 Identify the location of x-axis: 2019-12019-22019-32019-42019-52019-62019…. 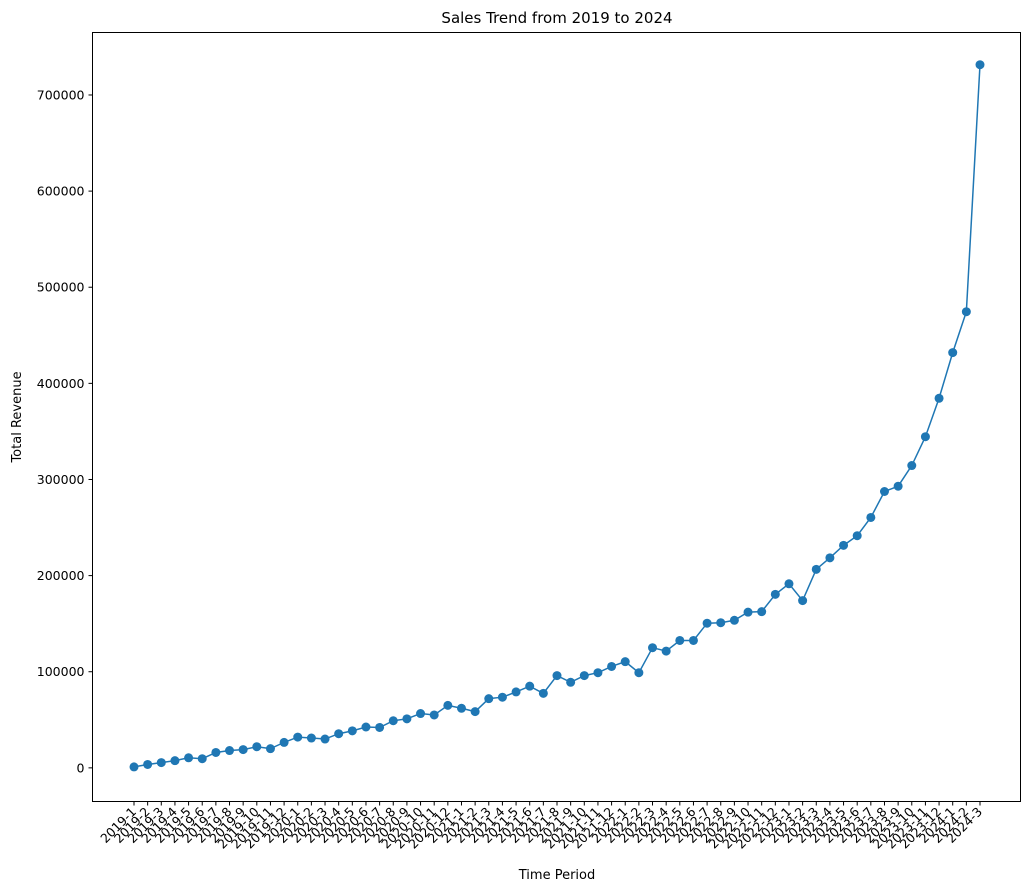
(541, 826).